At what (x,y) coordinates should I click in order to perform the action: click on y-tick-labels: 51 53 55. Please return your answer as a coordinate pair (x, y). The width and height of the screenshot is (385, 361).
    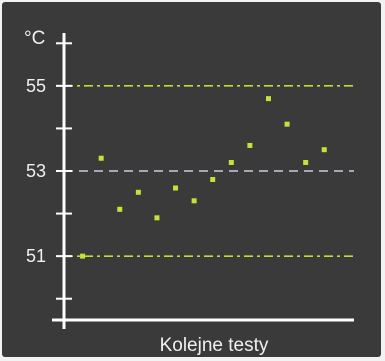
    Looking at the image, I should click on (36, 171).